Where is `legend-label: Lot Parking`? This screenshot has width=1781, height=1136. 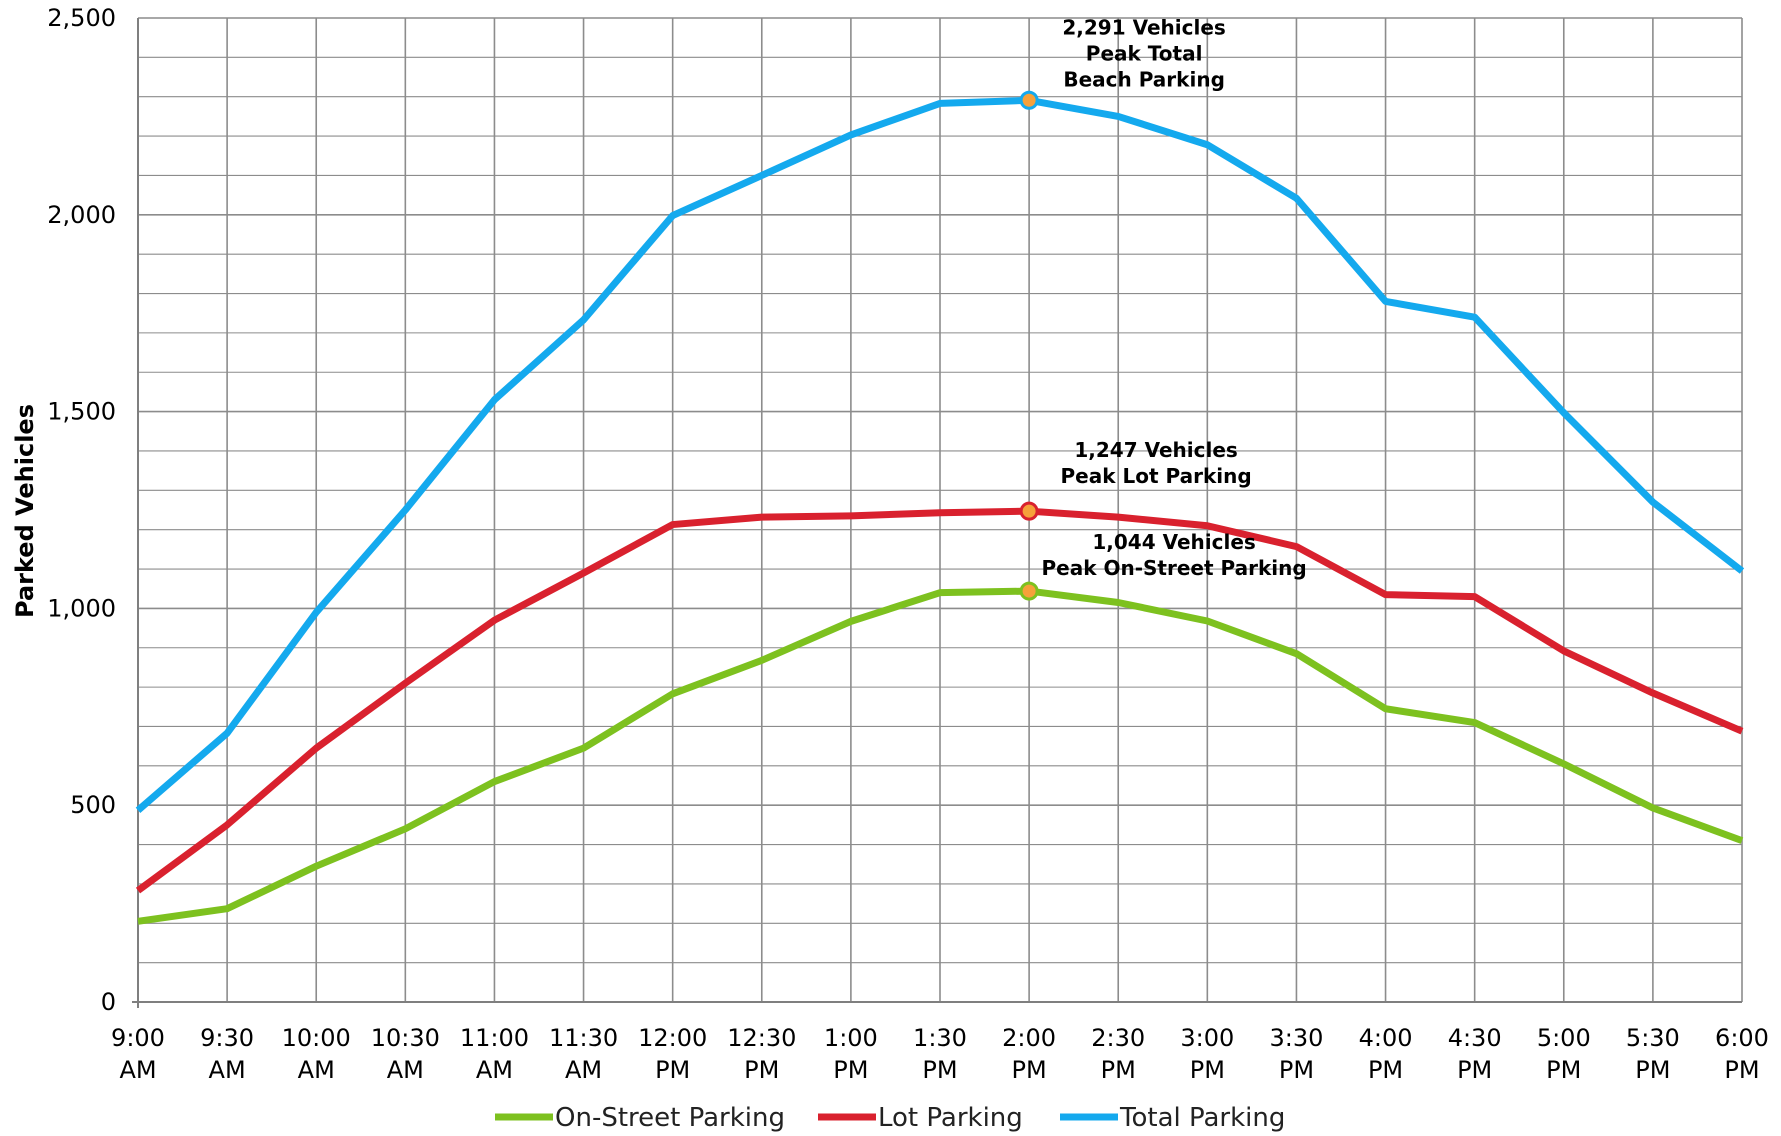
legend-label: Lot Parking is located at coordinates (950, 1118).